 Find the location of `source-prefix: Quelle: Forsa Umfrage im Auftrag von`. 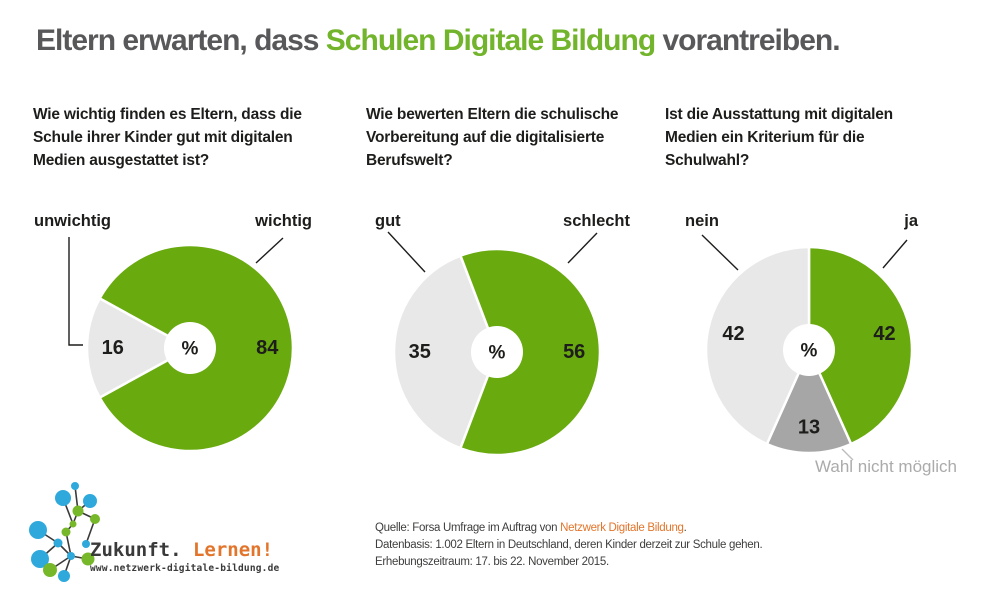

source-prefix: Quelle: Forsa Umfrage im Auftrag von is located at coordinates (468, 528).